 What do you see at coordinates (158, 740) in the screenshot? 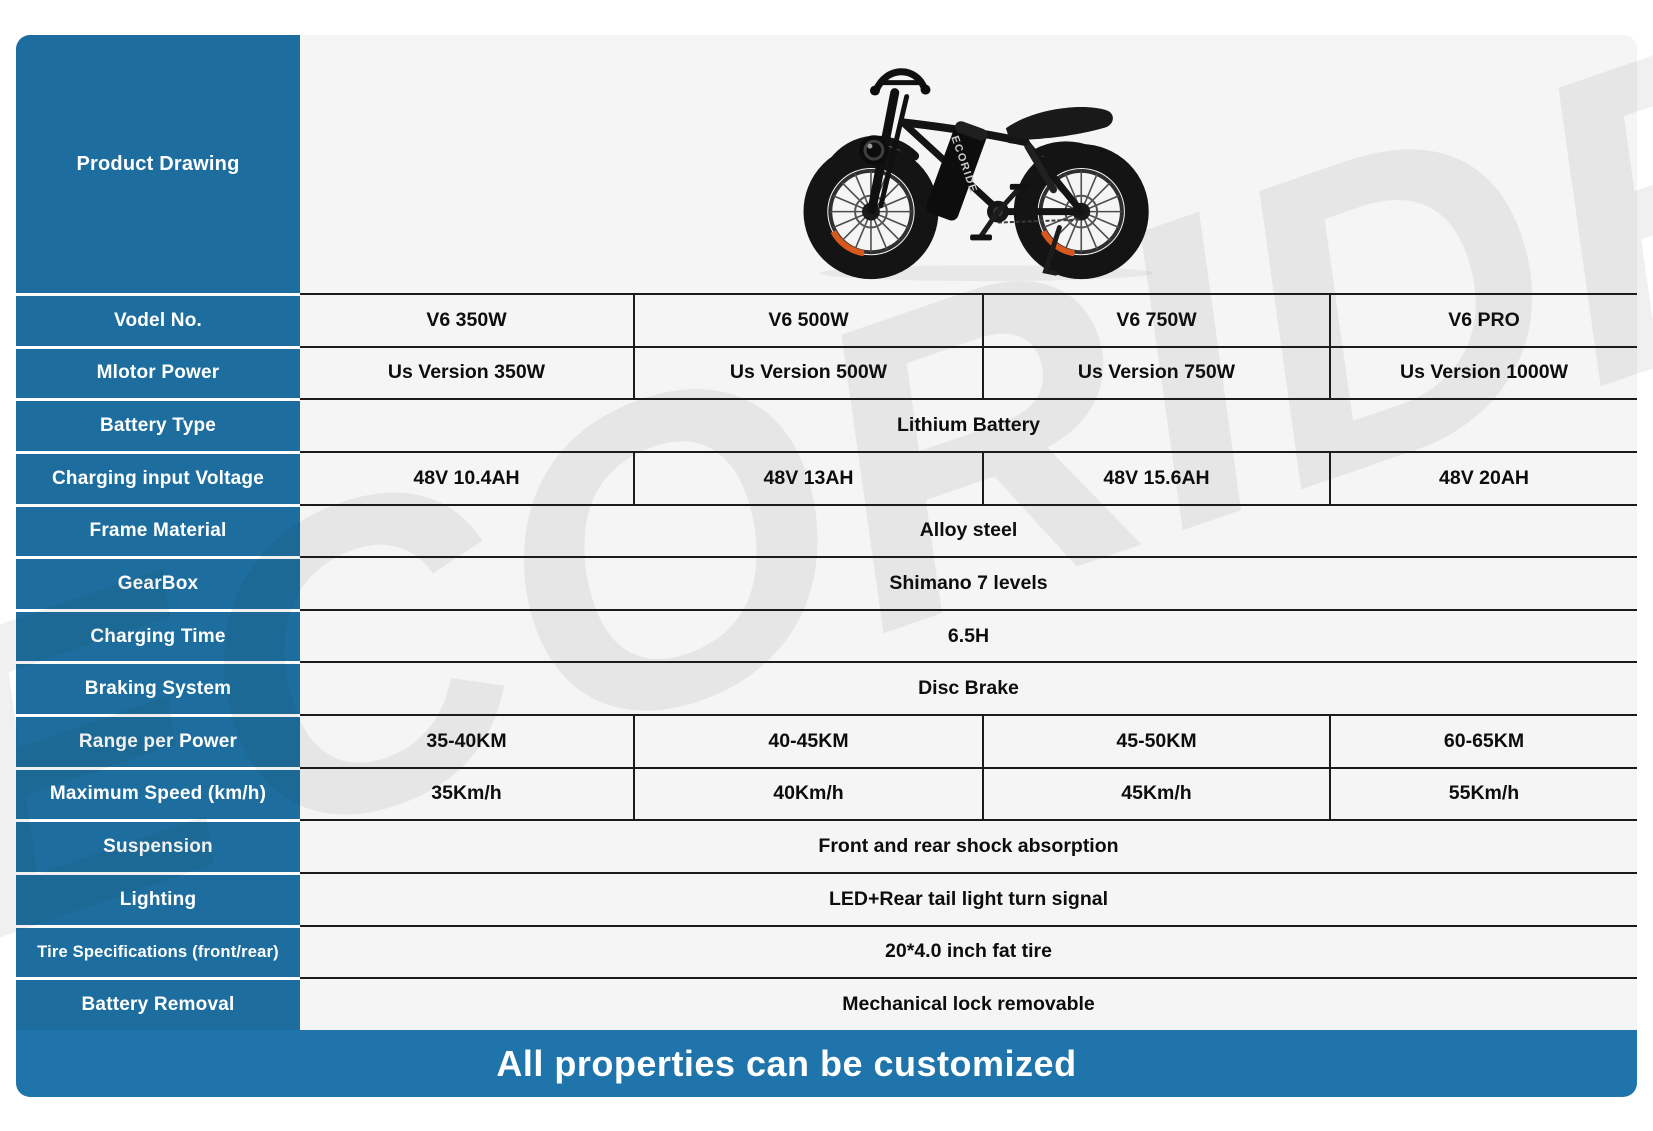
I see `row-label-range-per-power: Range per Power` at bounding box center [158, 740].